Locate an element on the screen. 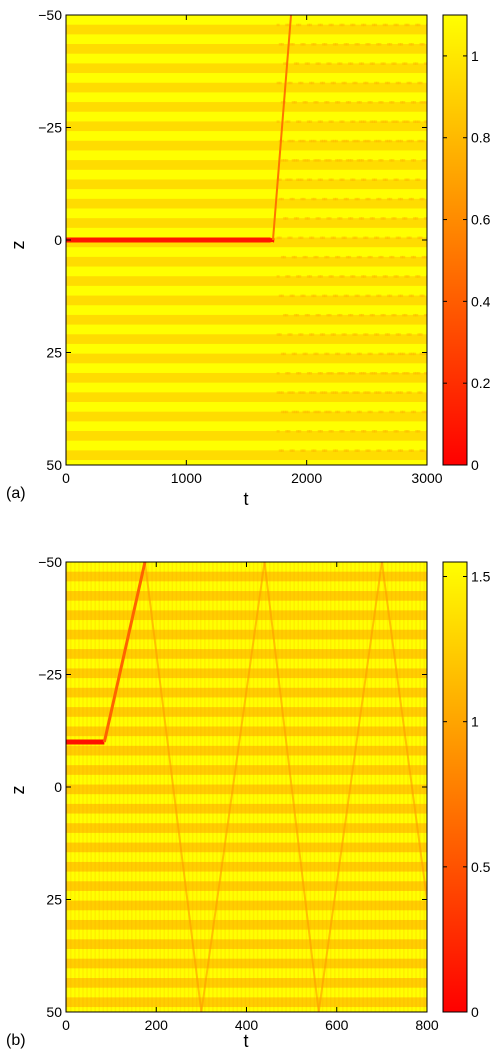  panel-a-colorbar-tick-label: 0 is located at coordinates (475, 465).